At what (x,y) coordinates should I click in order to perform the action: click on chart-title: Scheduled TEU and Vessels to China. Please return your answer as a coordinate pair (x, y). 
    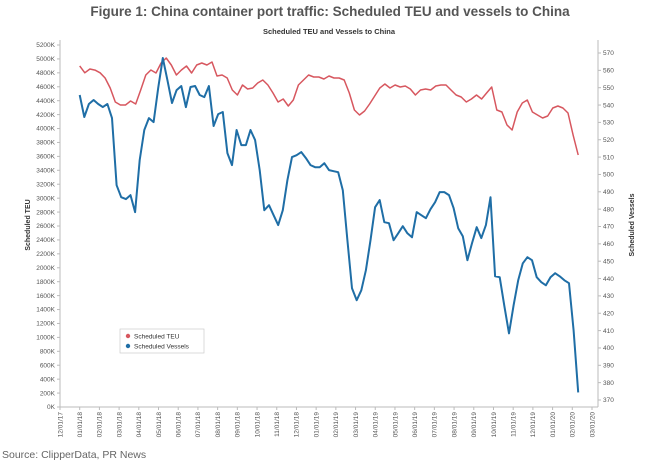
    Looking at the image, I should click on (329, 31).